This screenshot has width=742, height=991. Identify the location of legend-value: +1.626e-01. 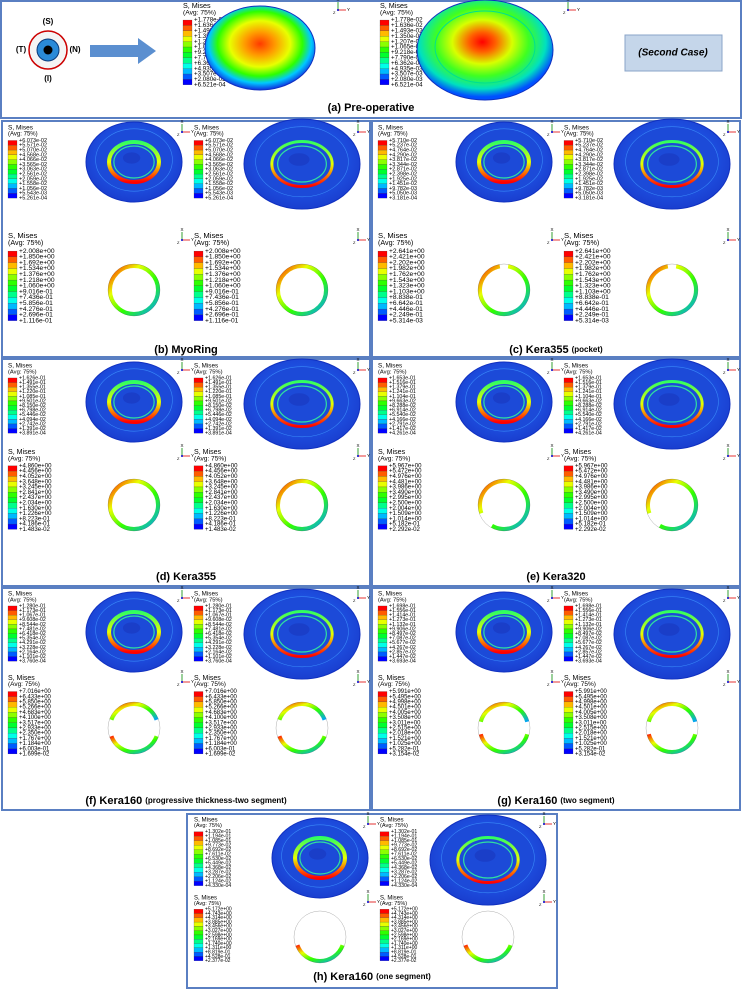
(218, 378).